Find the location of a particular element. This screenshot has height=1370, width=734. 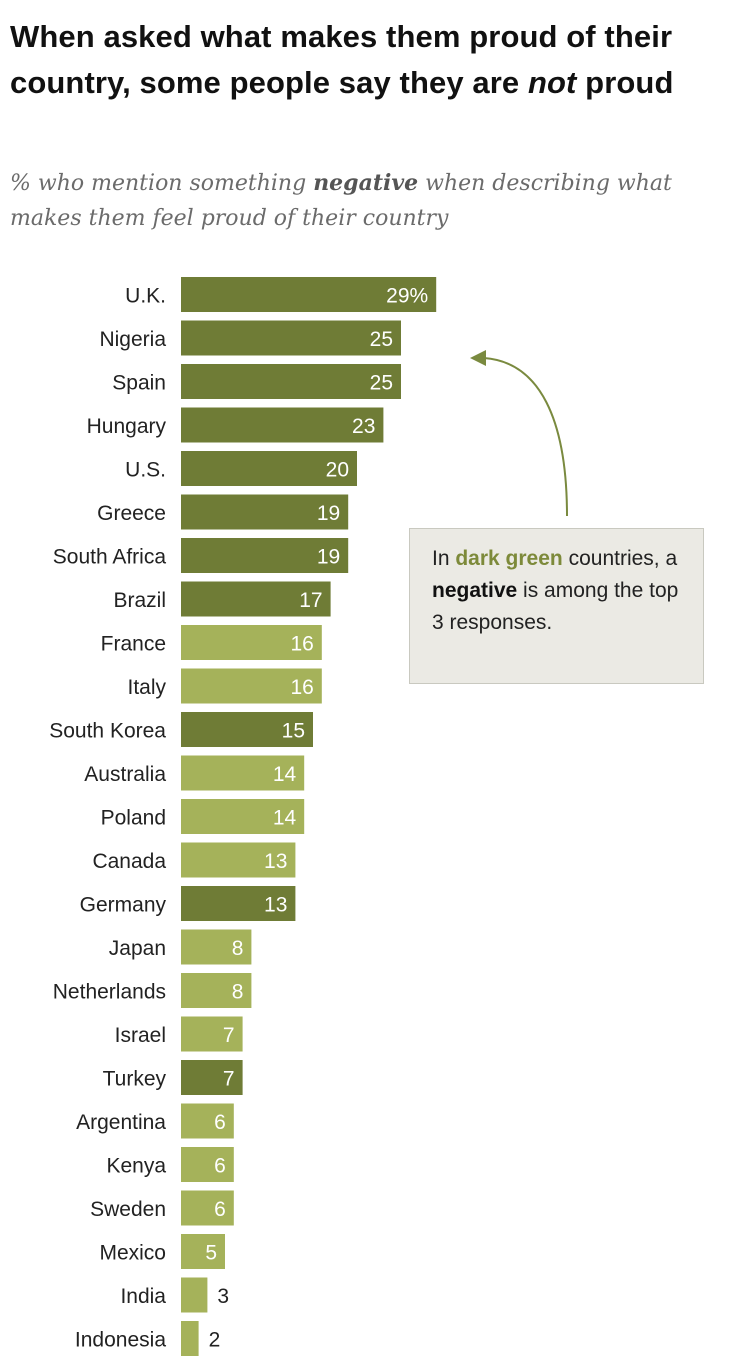

value-label: 29% is located at coordinates (407, 296).